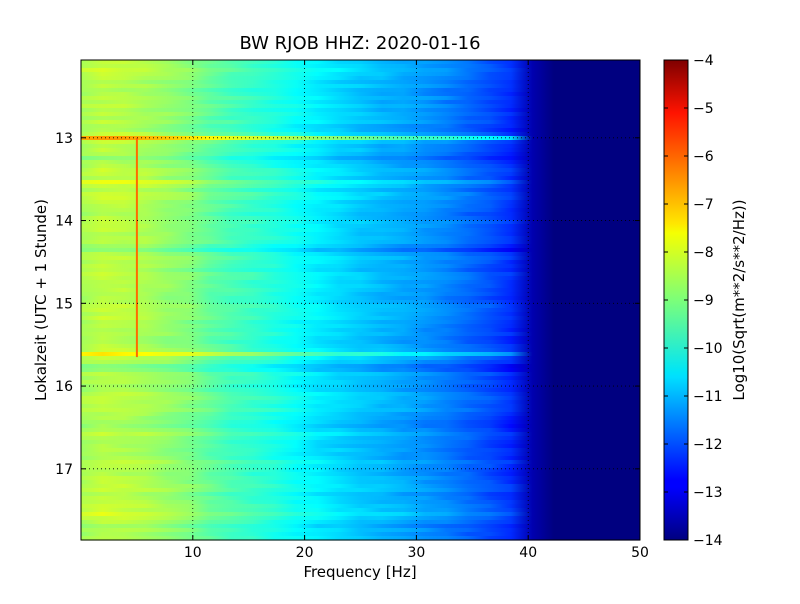 This screenshot has height=604, width=800. What do you see at coordinates (359, 572) in the screenshot?
I see `x-axis-label: Frequency [Hz]` at bounding box center [359, 572].